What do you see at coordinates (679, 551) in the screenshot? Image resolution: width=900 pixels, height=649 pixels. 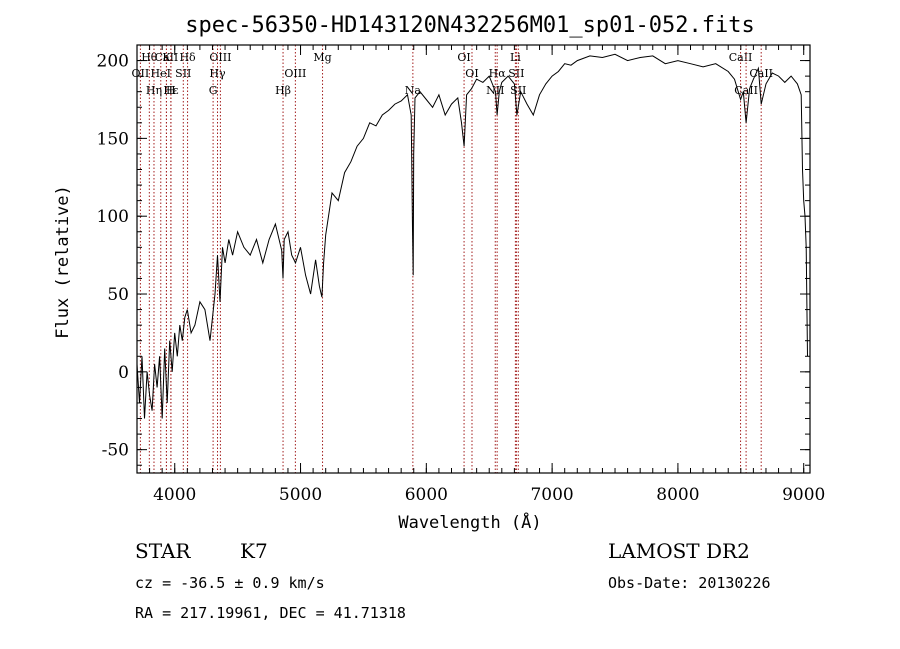 I see `survey-name: LAMOST DR2` at bounding box center [679, 551].